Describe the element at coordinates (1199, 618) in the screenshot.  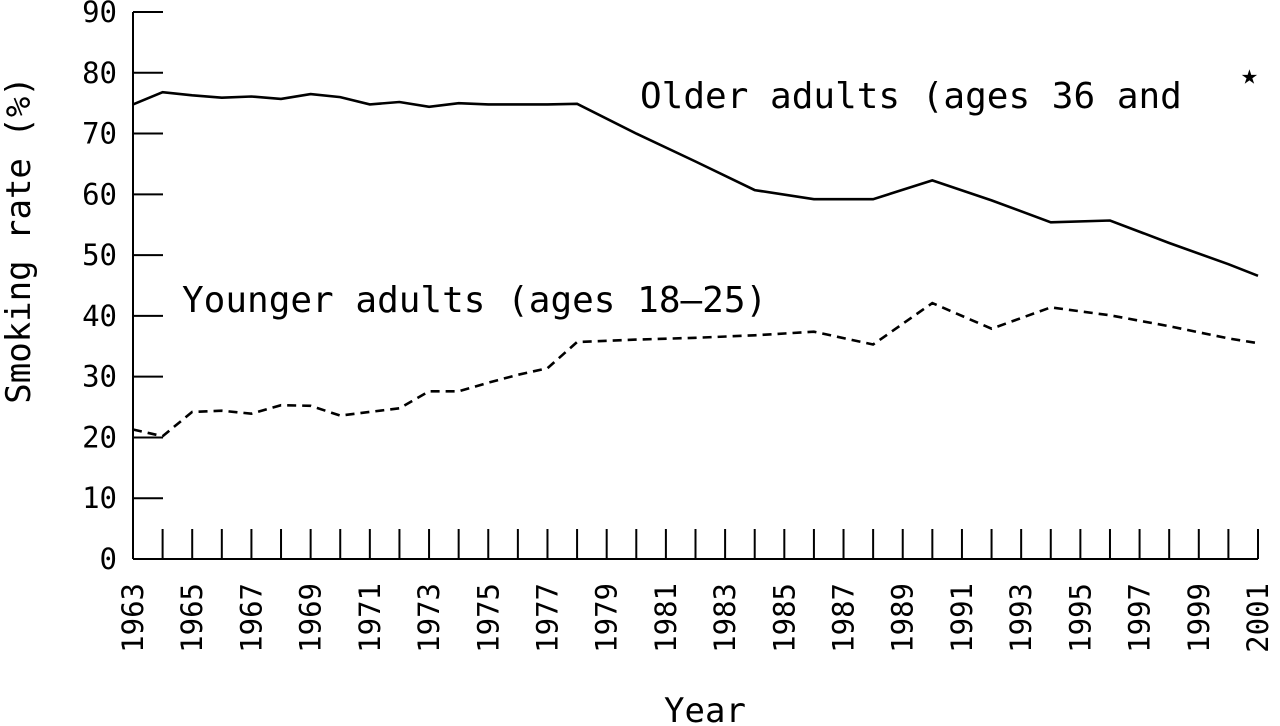
I see `x-tick-label: 1999` at that location.